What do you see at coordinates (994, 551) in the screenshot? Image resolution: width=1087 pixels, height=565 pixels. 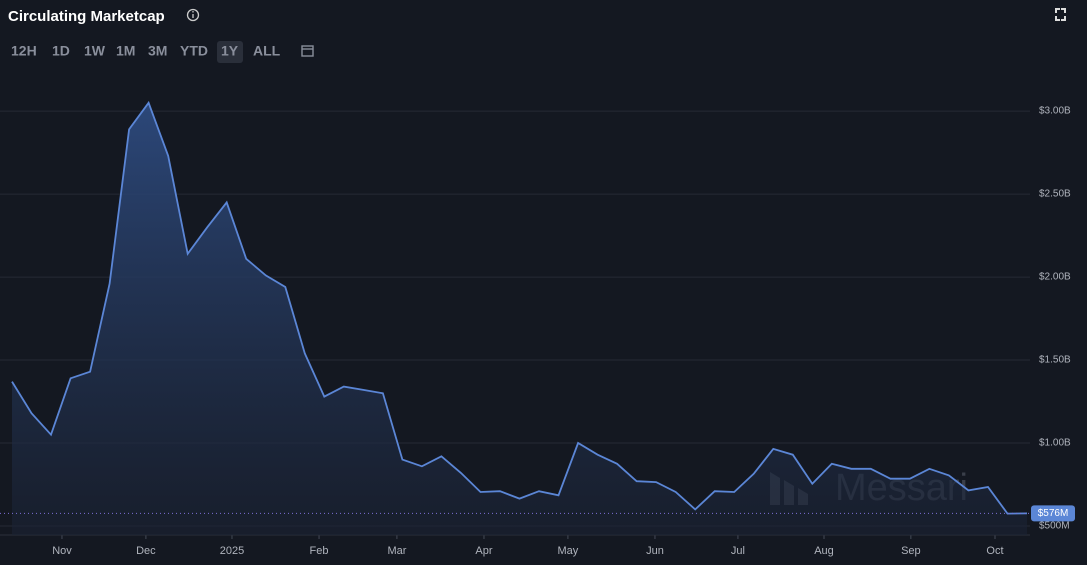 I see `x-tick-label: Oct` at bounding box center [994, 551].